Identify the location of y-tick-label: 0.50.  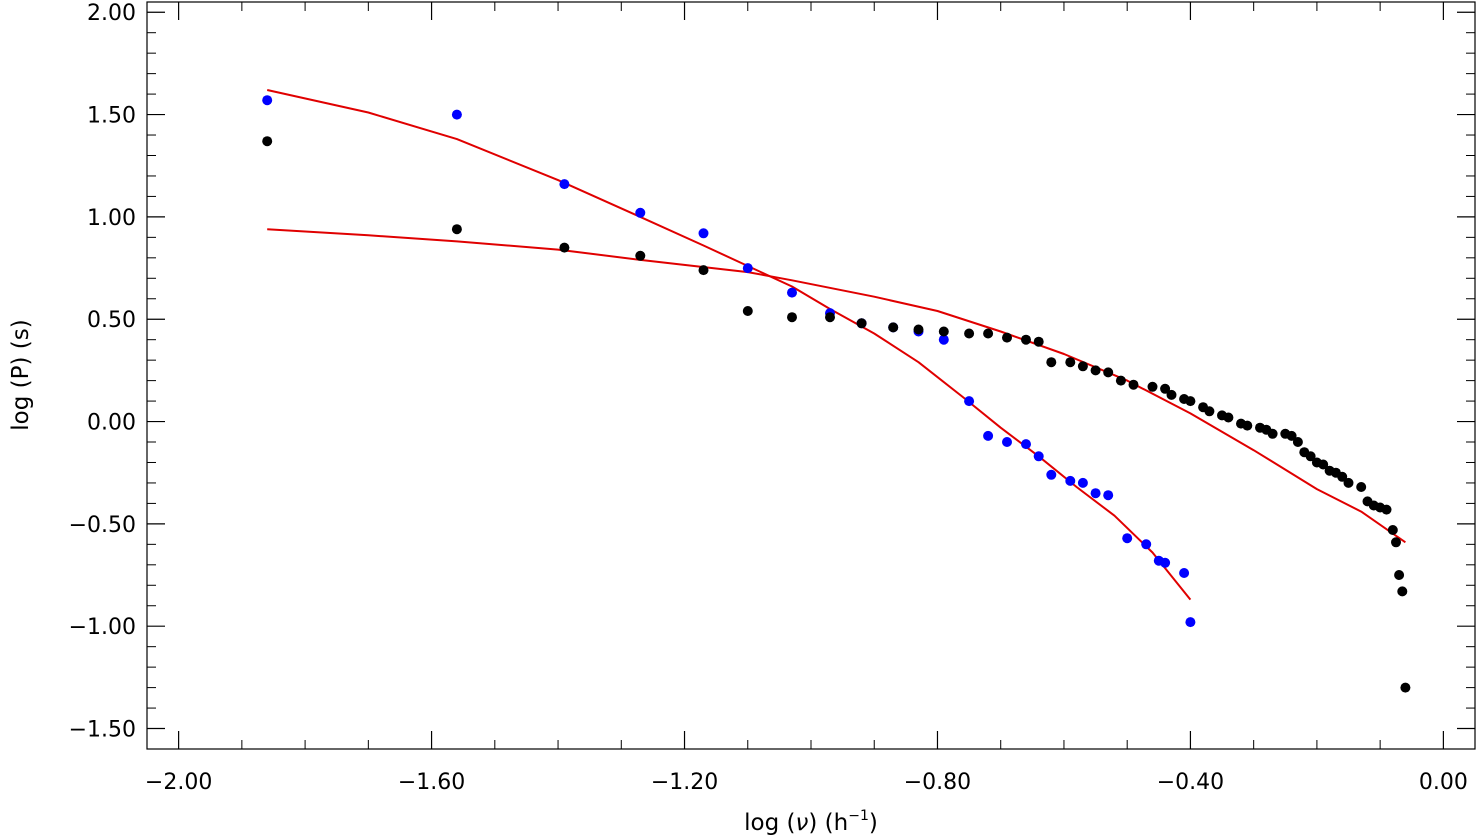
(111, 320).